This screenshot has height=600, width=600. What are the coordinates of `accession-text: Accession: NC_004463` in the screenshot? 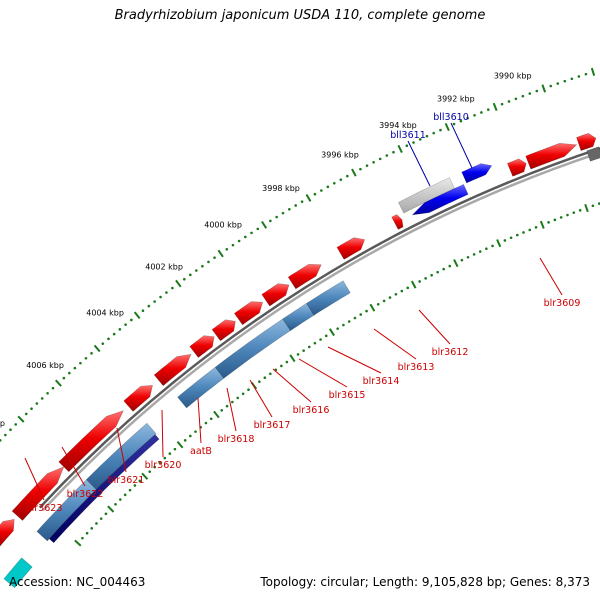 It's located at (77, 582).